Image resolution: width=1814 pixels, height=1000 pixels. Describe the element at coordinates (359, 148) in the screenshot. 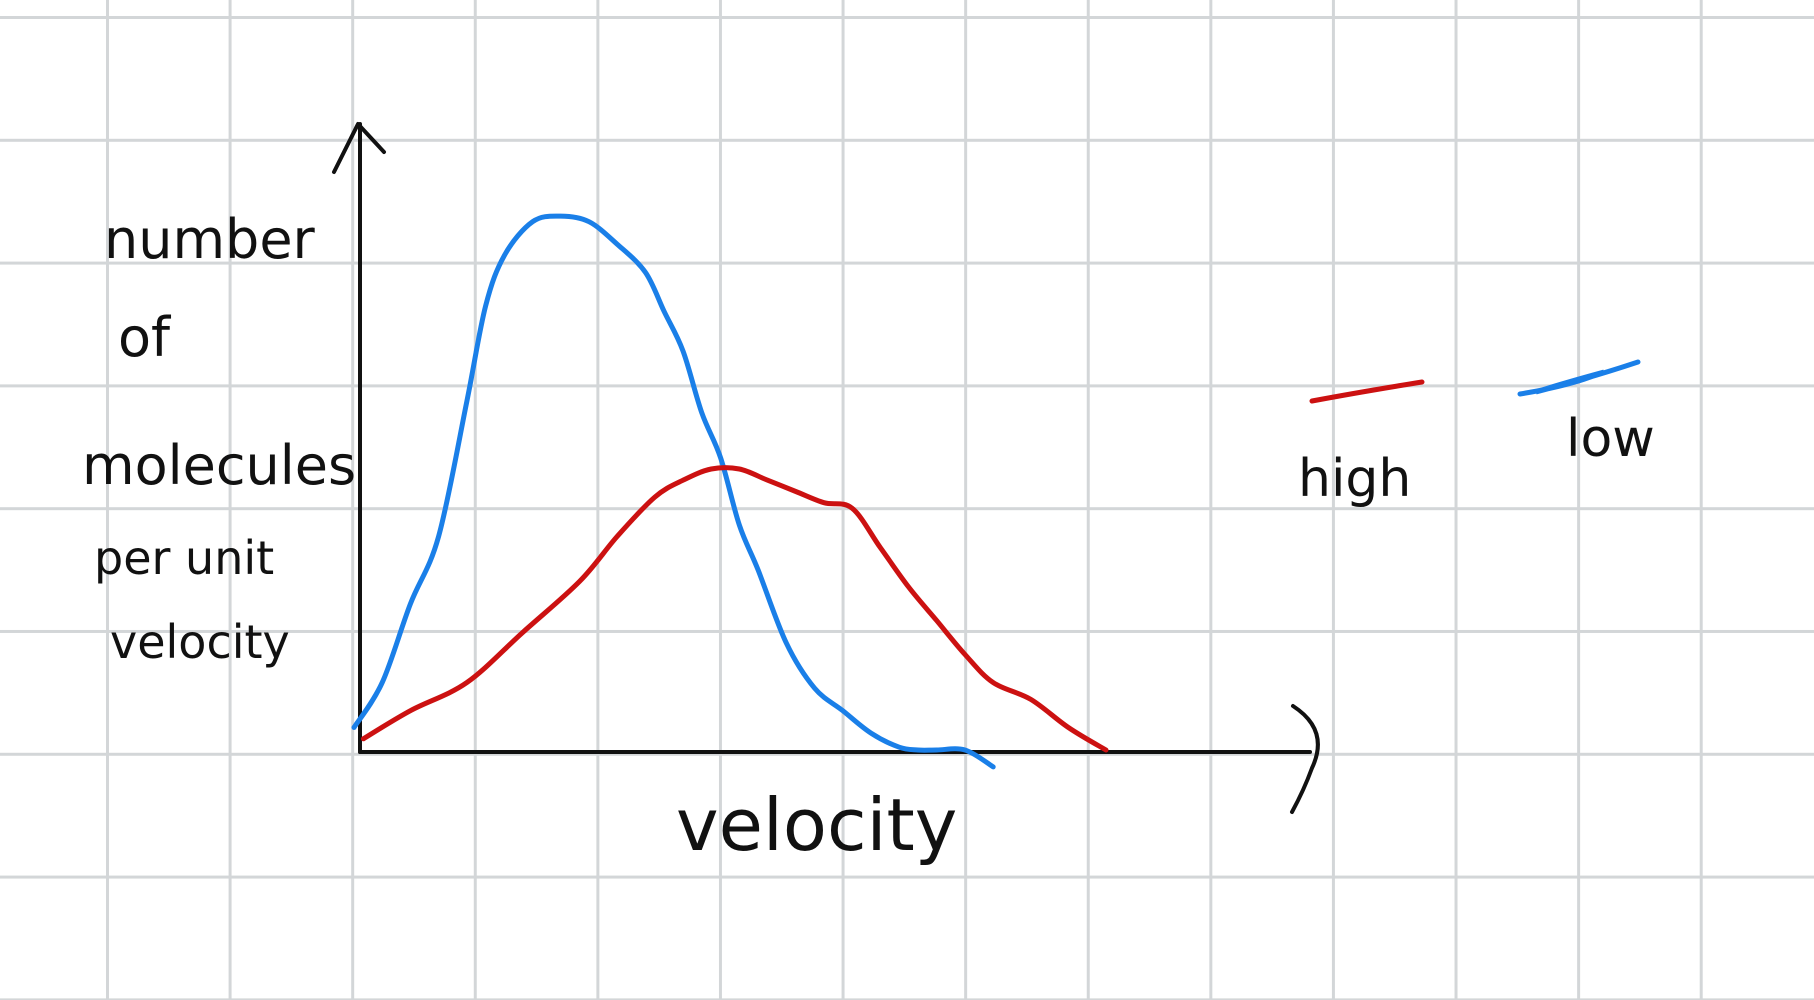

I see `y-axis-arrowhead` at that location.